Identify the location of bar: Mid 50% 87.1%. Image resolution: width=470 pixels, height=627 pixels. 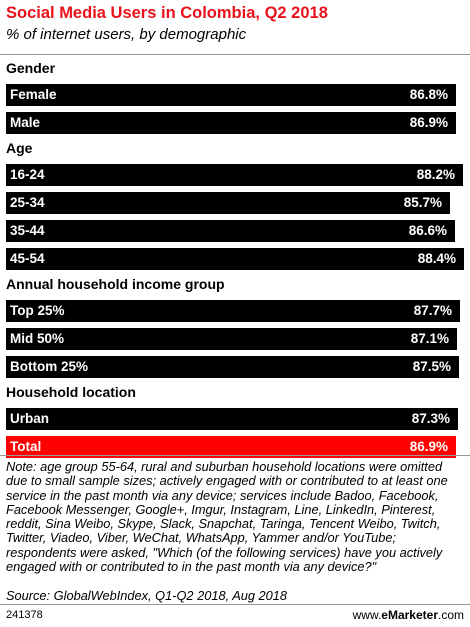
(231, 339).